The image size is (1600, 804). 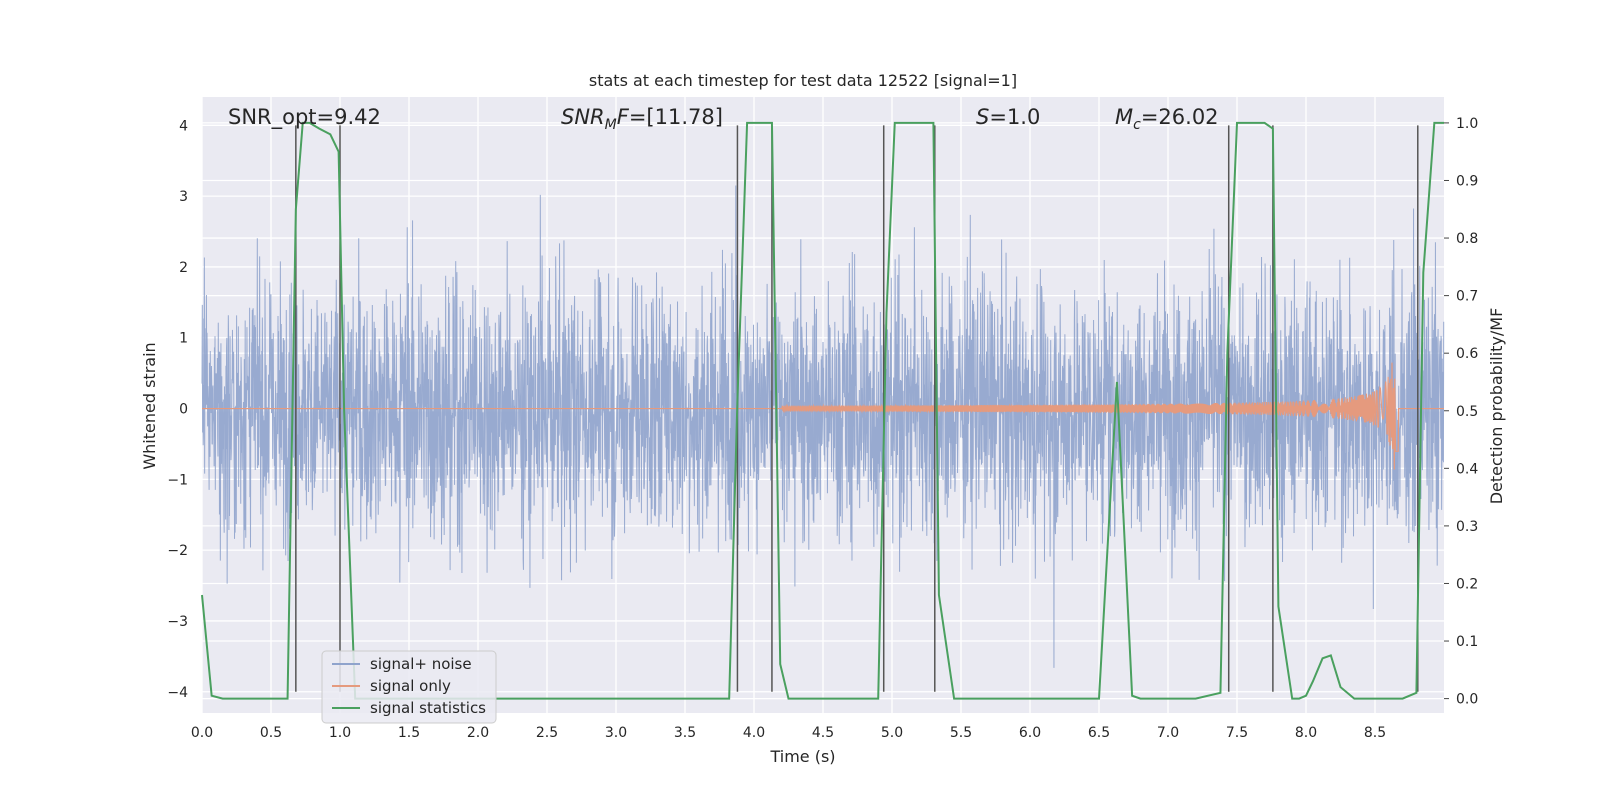 I want to click on y2-tick-label: 0.4, so click(x=1467, y=469).